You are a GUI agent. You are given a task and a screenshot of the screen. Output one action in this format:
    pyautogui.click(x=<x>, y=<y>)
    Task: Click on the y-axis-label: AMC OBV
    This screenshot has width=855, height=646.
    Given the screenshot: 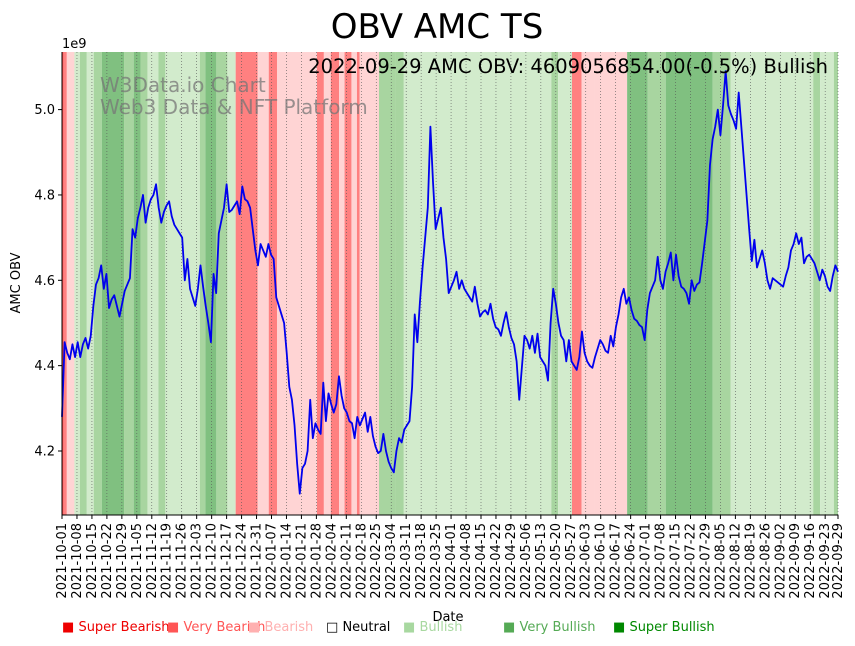 What is the action you would take?
    pyautogui.click(x=16, y=282)
    